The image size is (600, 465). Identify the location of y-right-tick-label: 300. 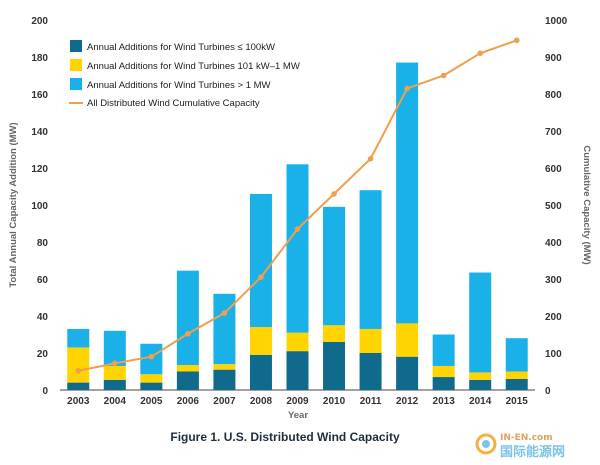
(553, 280).